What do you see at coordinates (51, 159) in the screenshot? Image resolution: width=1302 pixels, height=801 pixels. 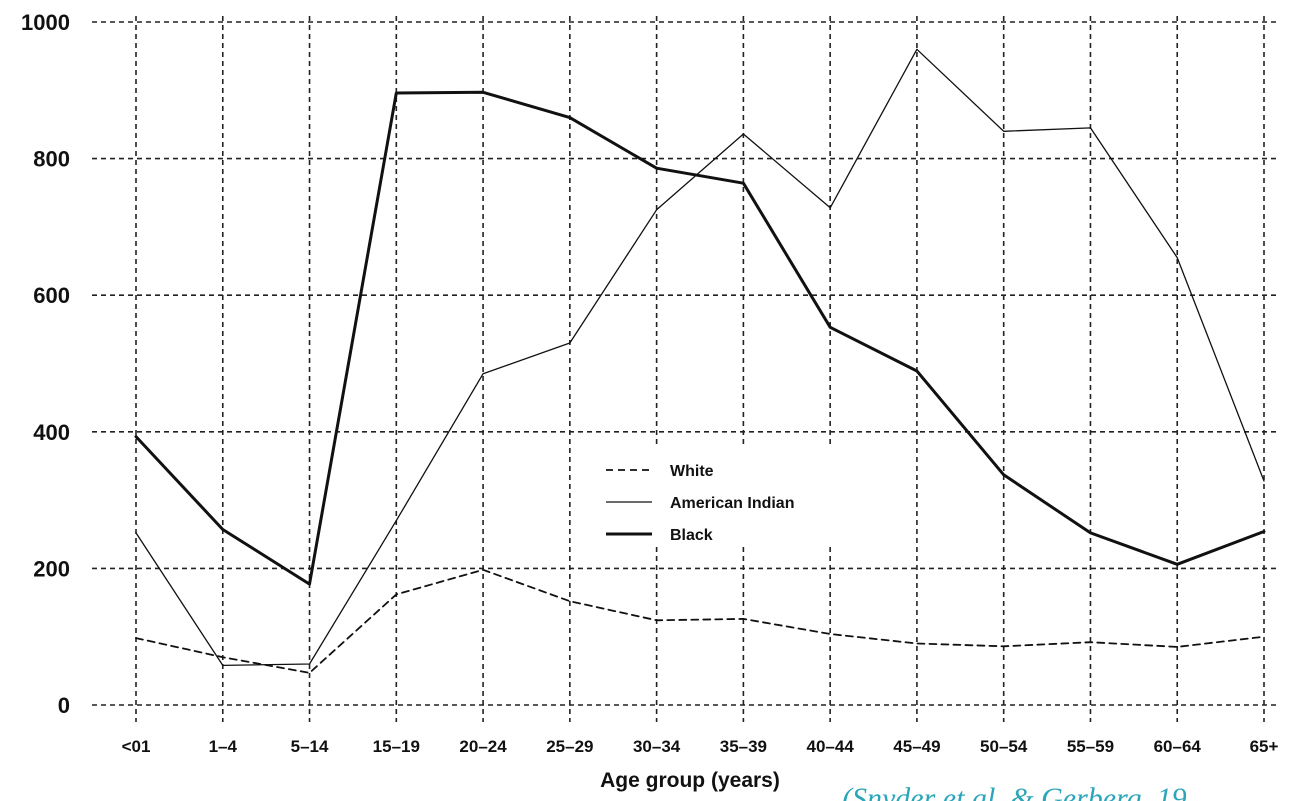 I see `y-tick-label: 800` at bounding box center [51, 159].